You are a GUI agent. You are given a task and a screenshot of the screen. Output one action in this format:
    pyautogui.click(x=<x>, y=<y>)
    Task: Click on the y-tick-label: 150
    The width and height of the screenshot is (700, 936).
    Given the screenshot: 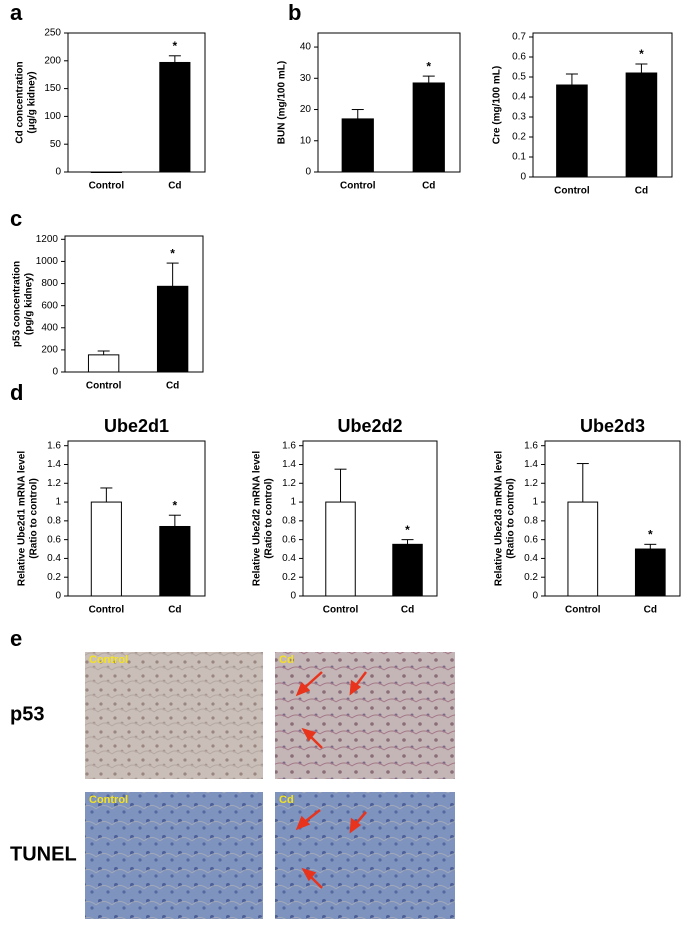 What is the action you would take?
    pyautogui.click(x=52, y=88)
    